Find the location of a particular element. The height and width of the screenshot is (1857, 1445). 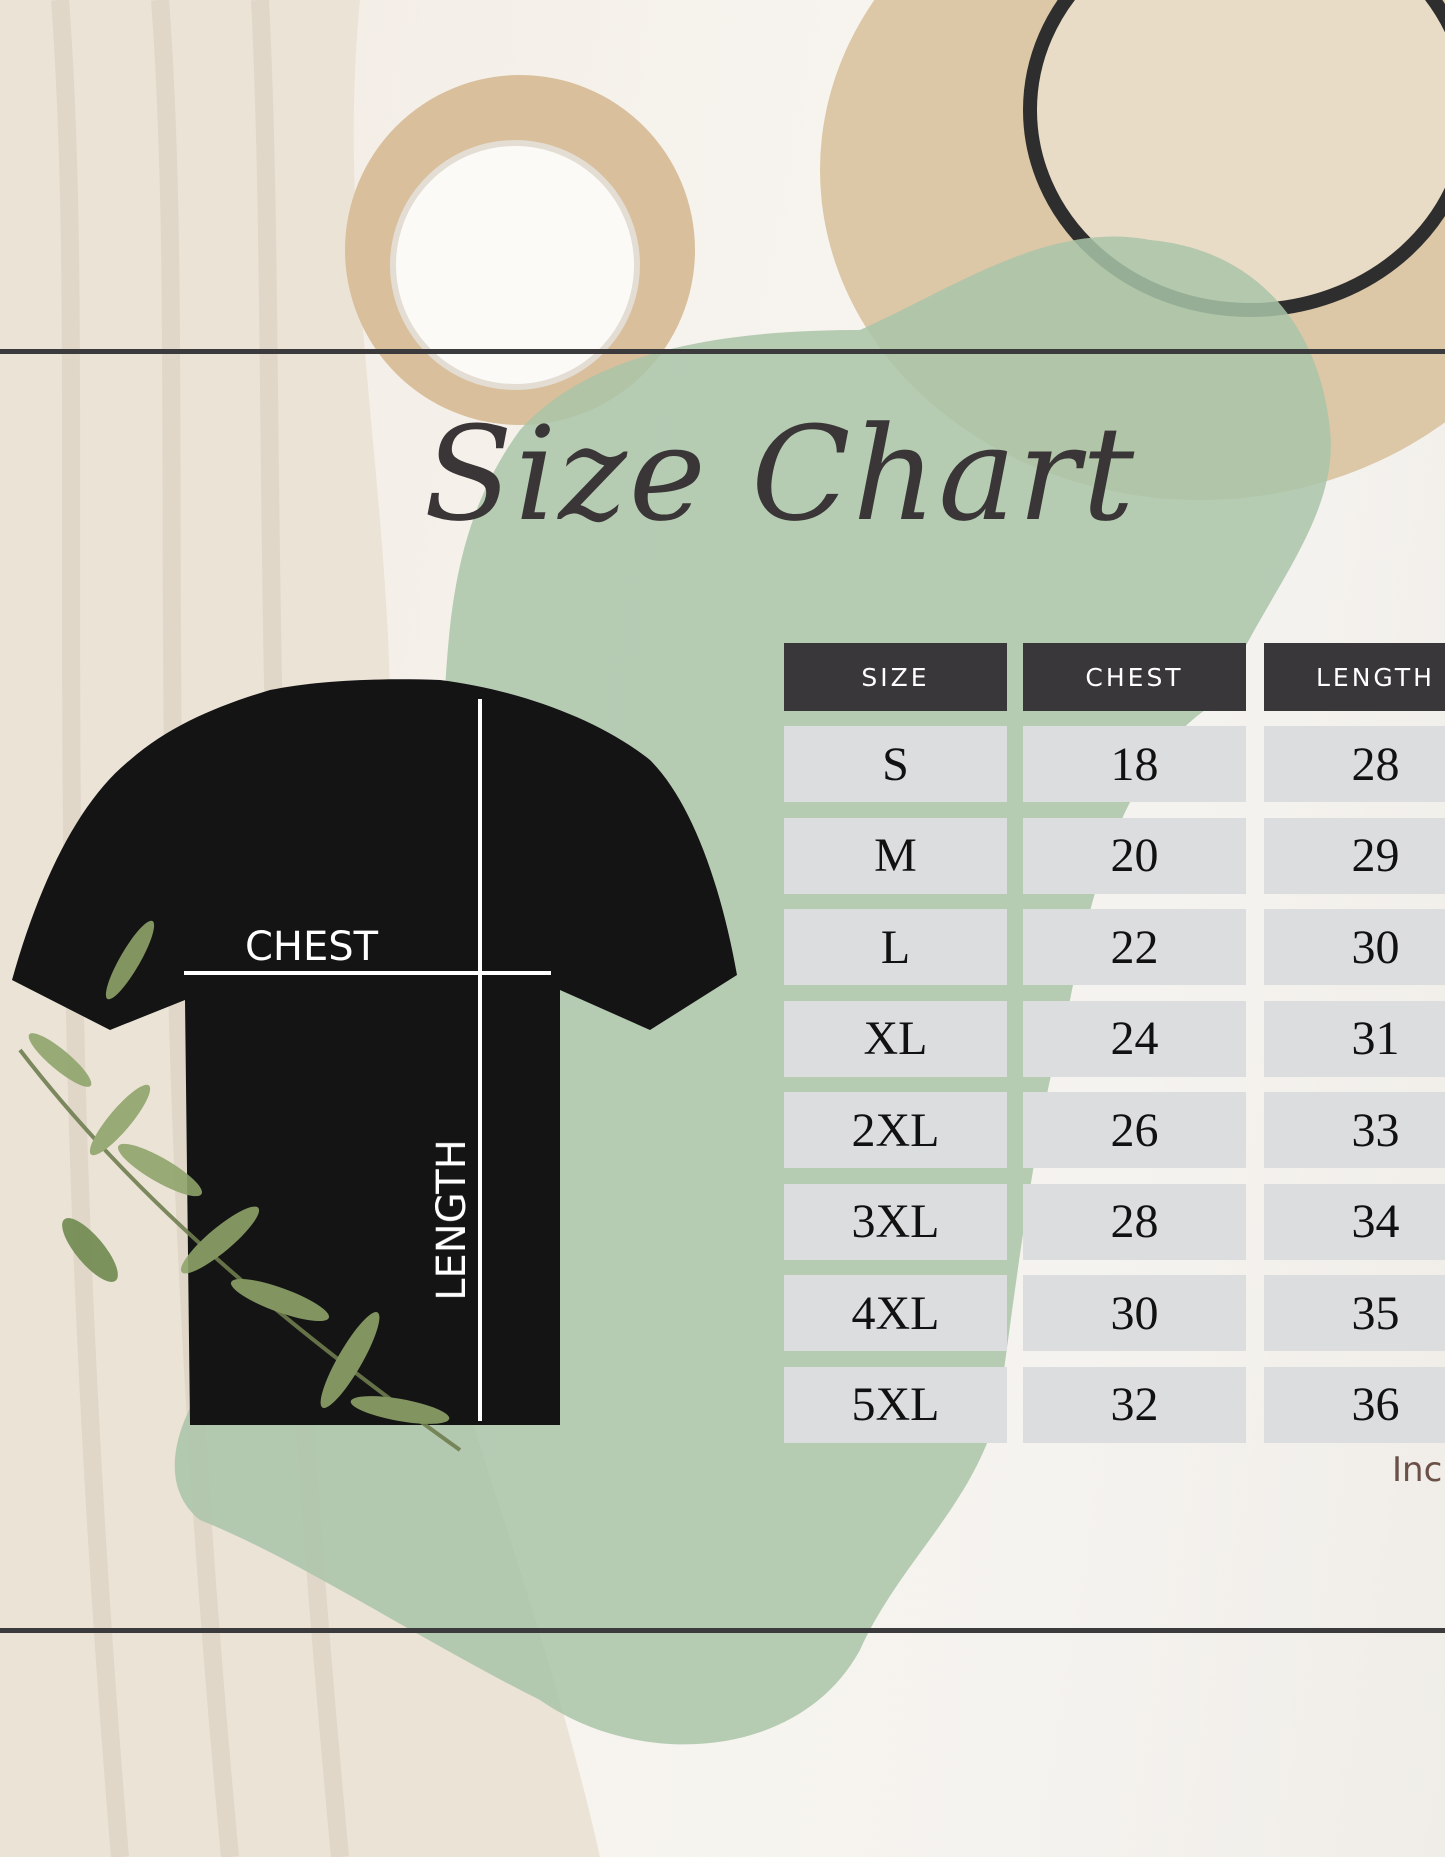

cell-length: 33 is located at coordinates (1354, 1130).